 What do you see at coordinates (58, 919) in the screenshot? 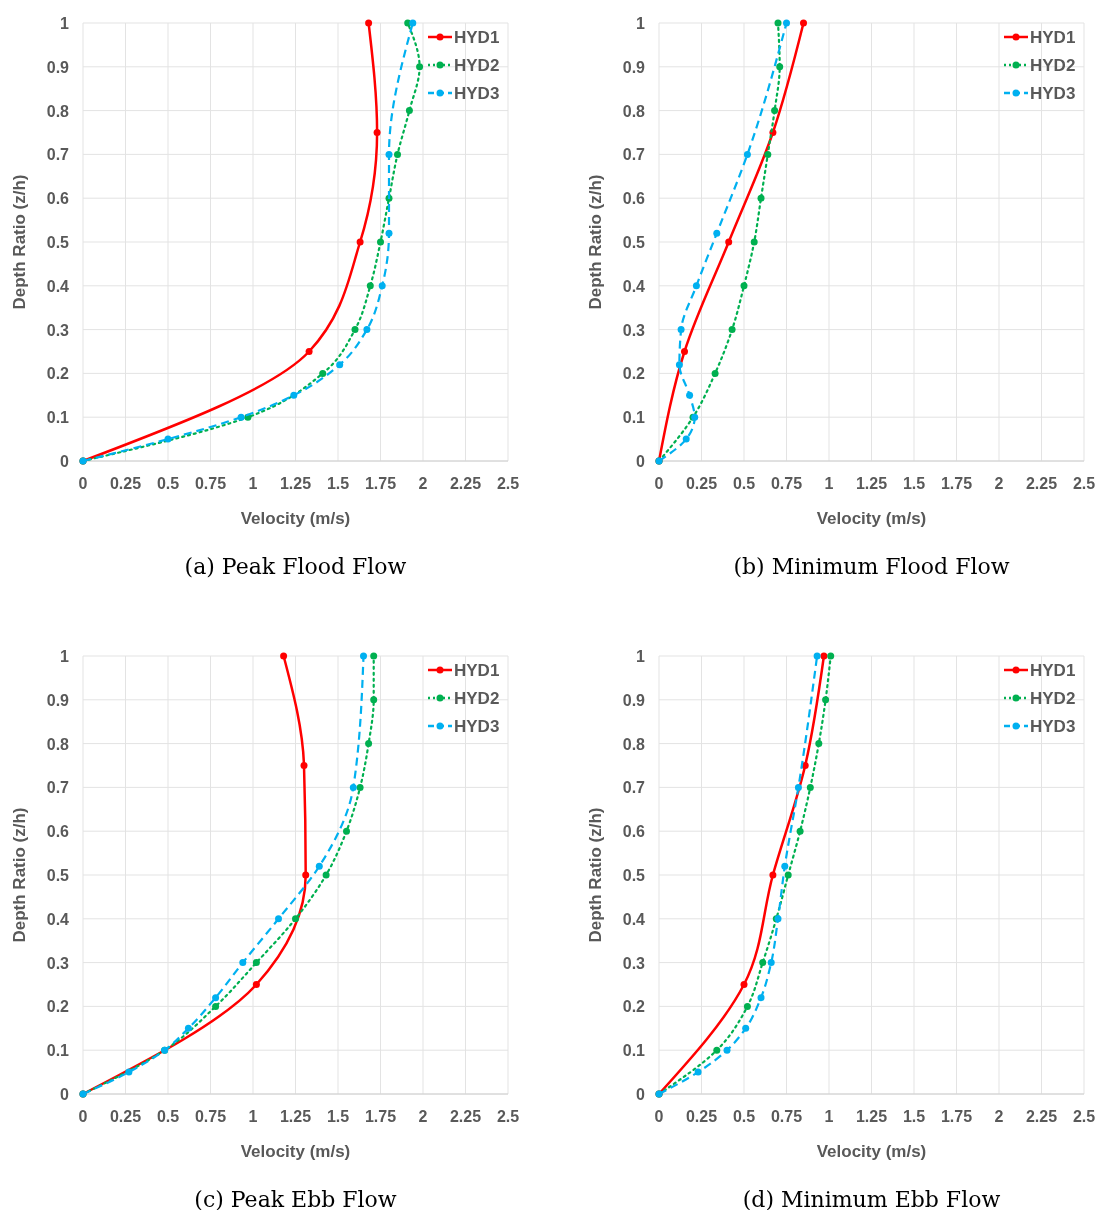
I see `y-tick-label: 0.4` at bounding box center [58, 919].